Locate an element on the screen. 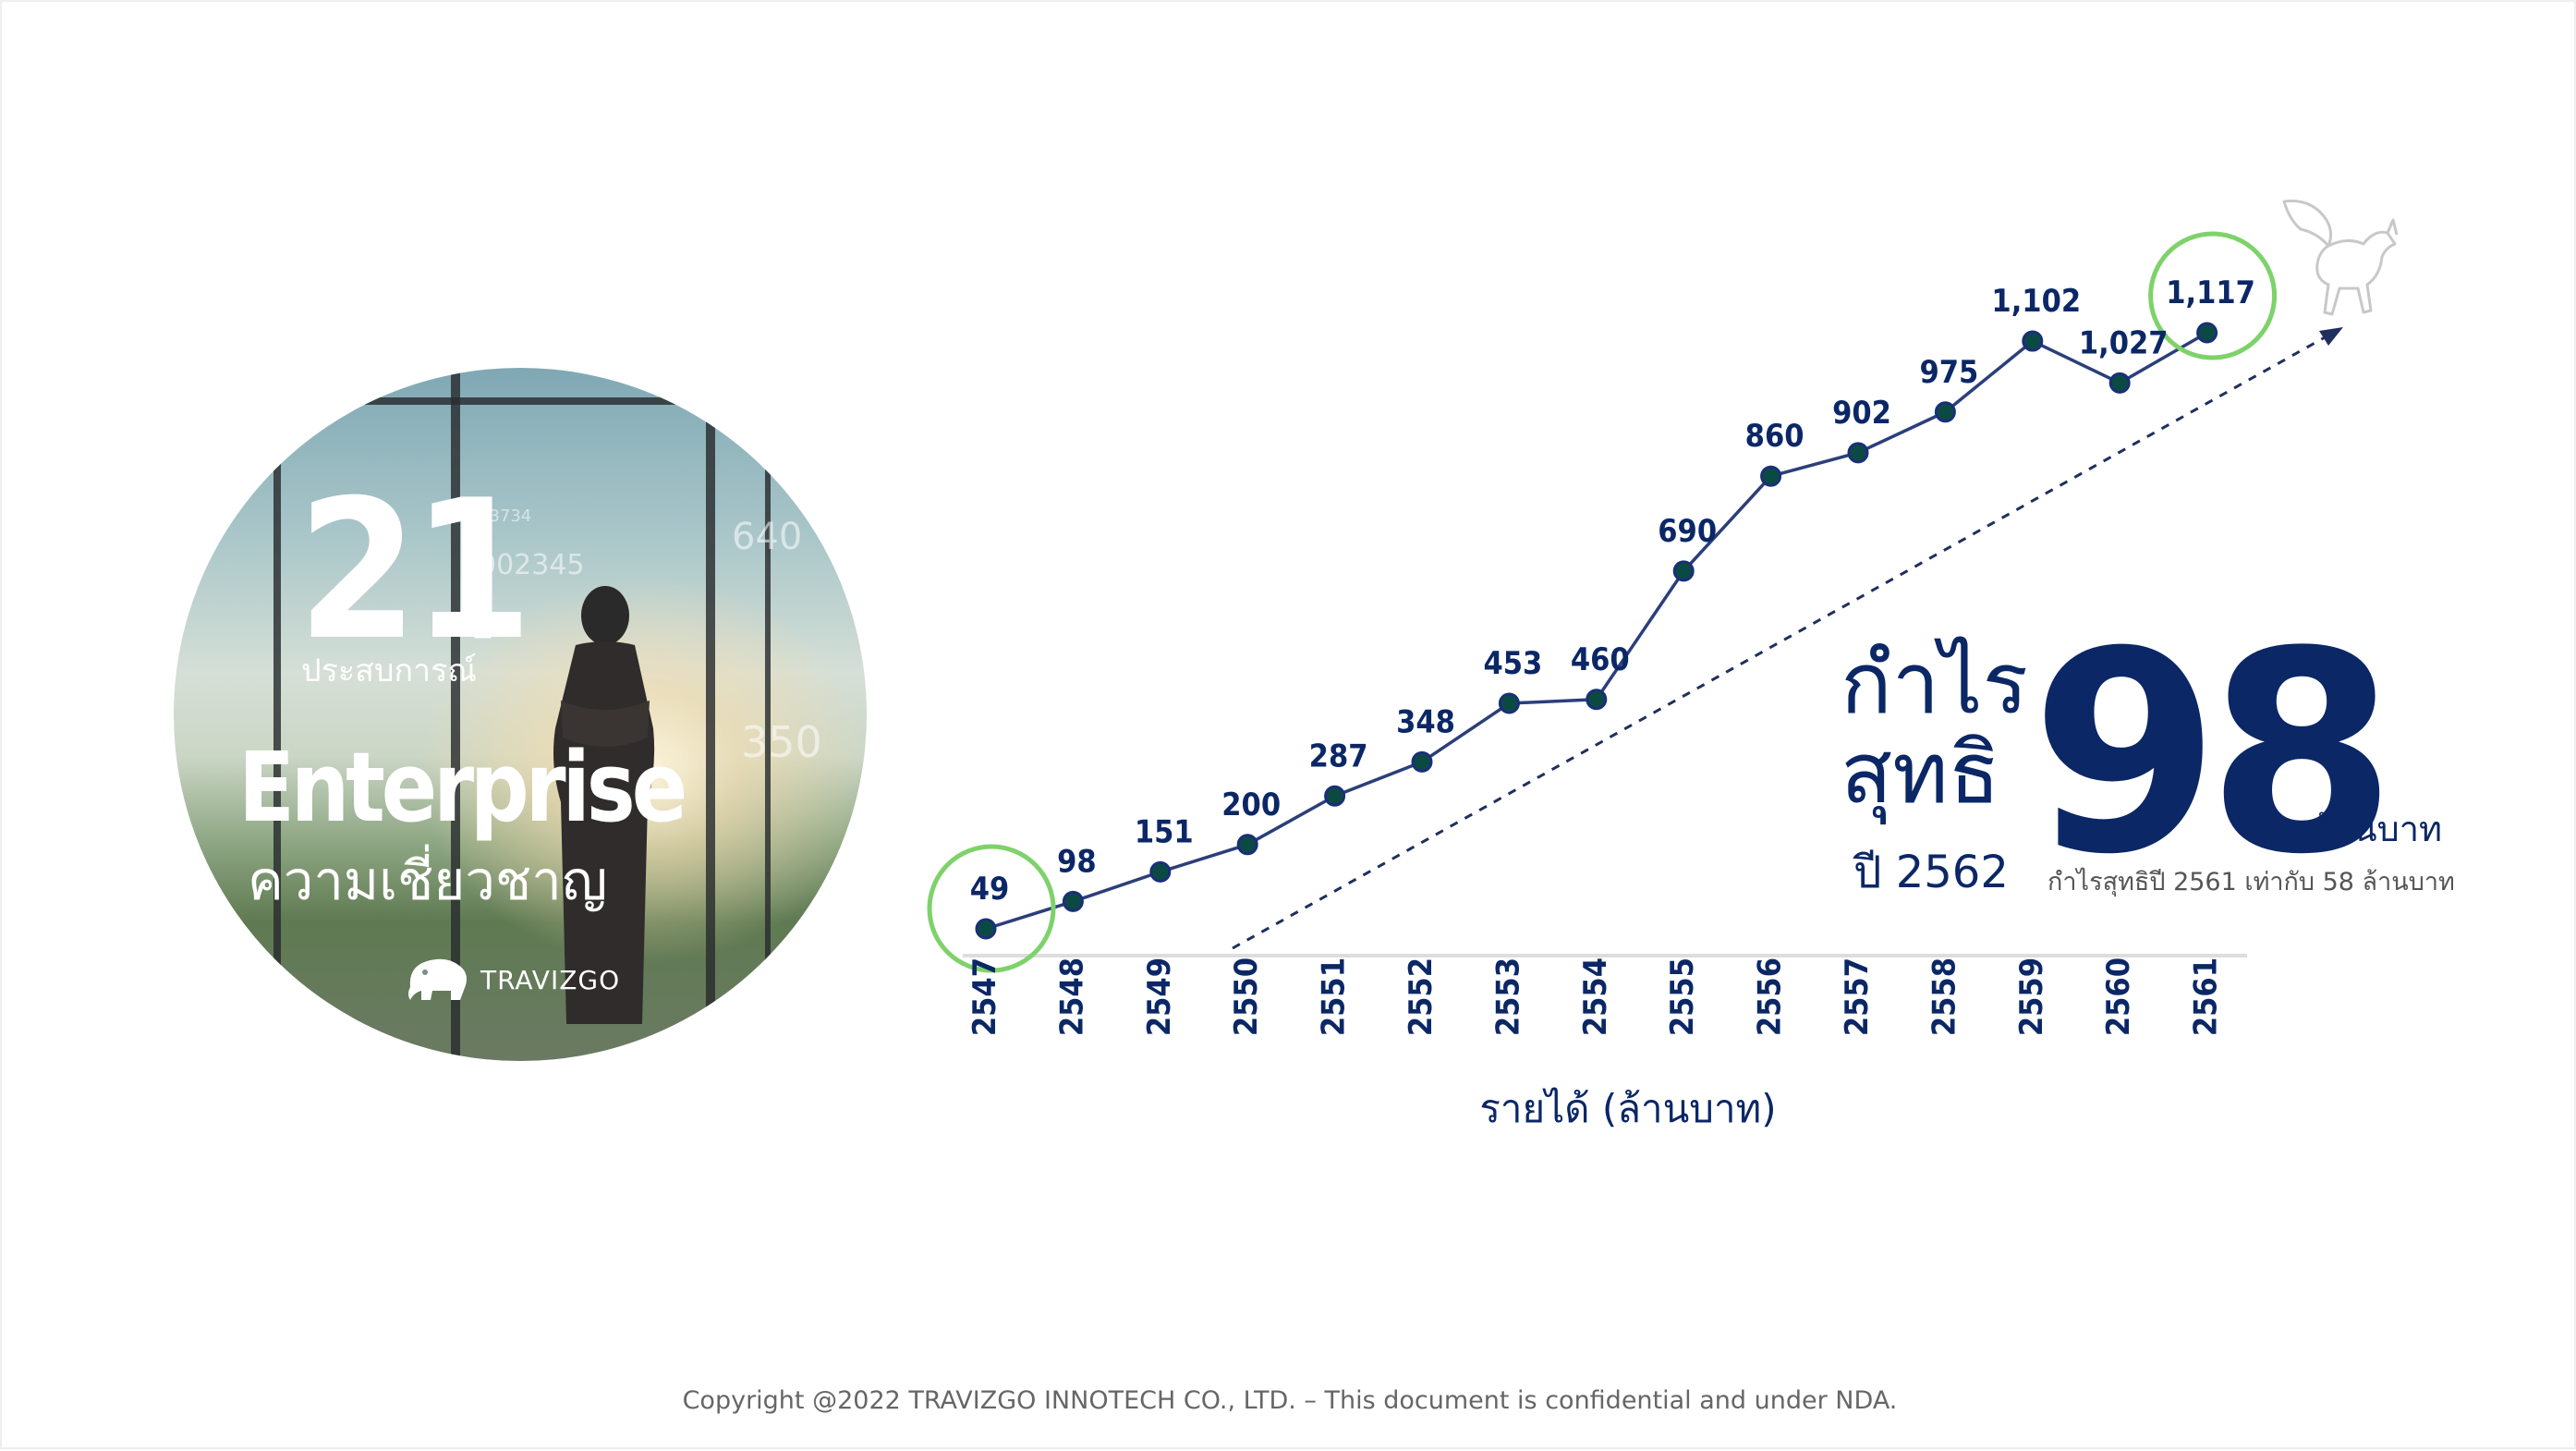  deco-number: 23734 is located at coordinates (505, 516).